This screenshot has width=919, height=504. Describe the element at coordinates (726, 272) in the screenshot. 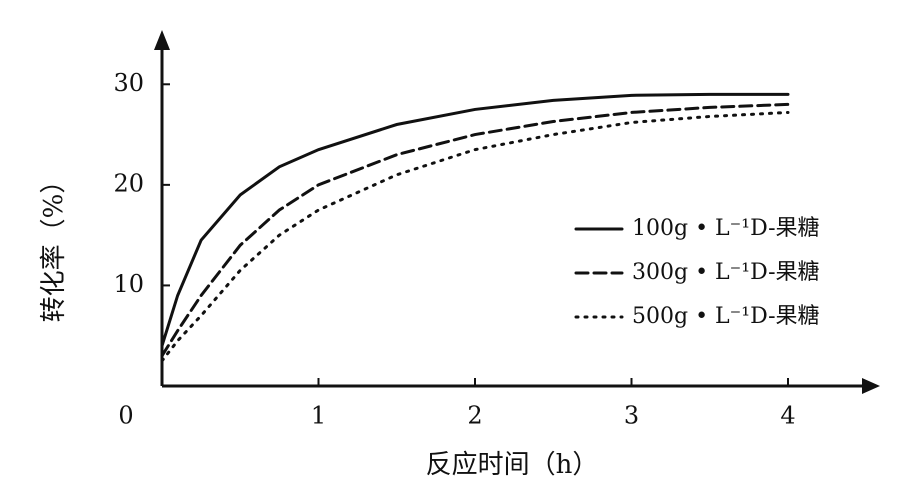

I see `legend-label: 300g • L⁻¹D-果糖` at that location.